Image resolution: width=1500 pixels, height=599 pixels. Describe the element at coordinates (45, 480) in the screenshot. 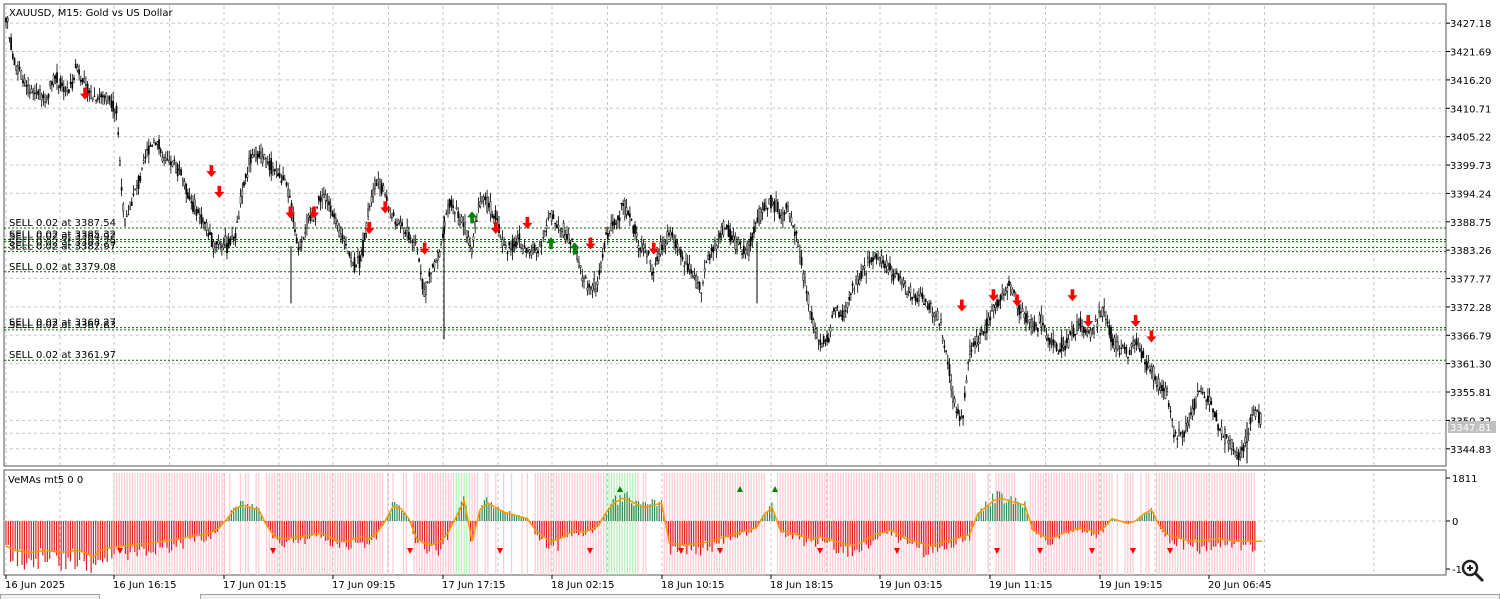

I see `indicator-title: VeMAs mt5 0 0` at that location.